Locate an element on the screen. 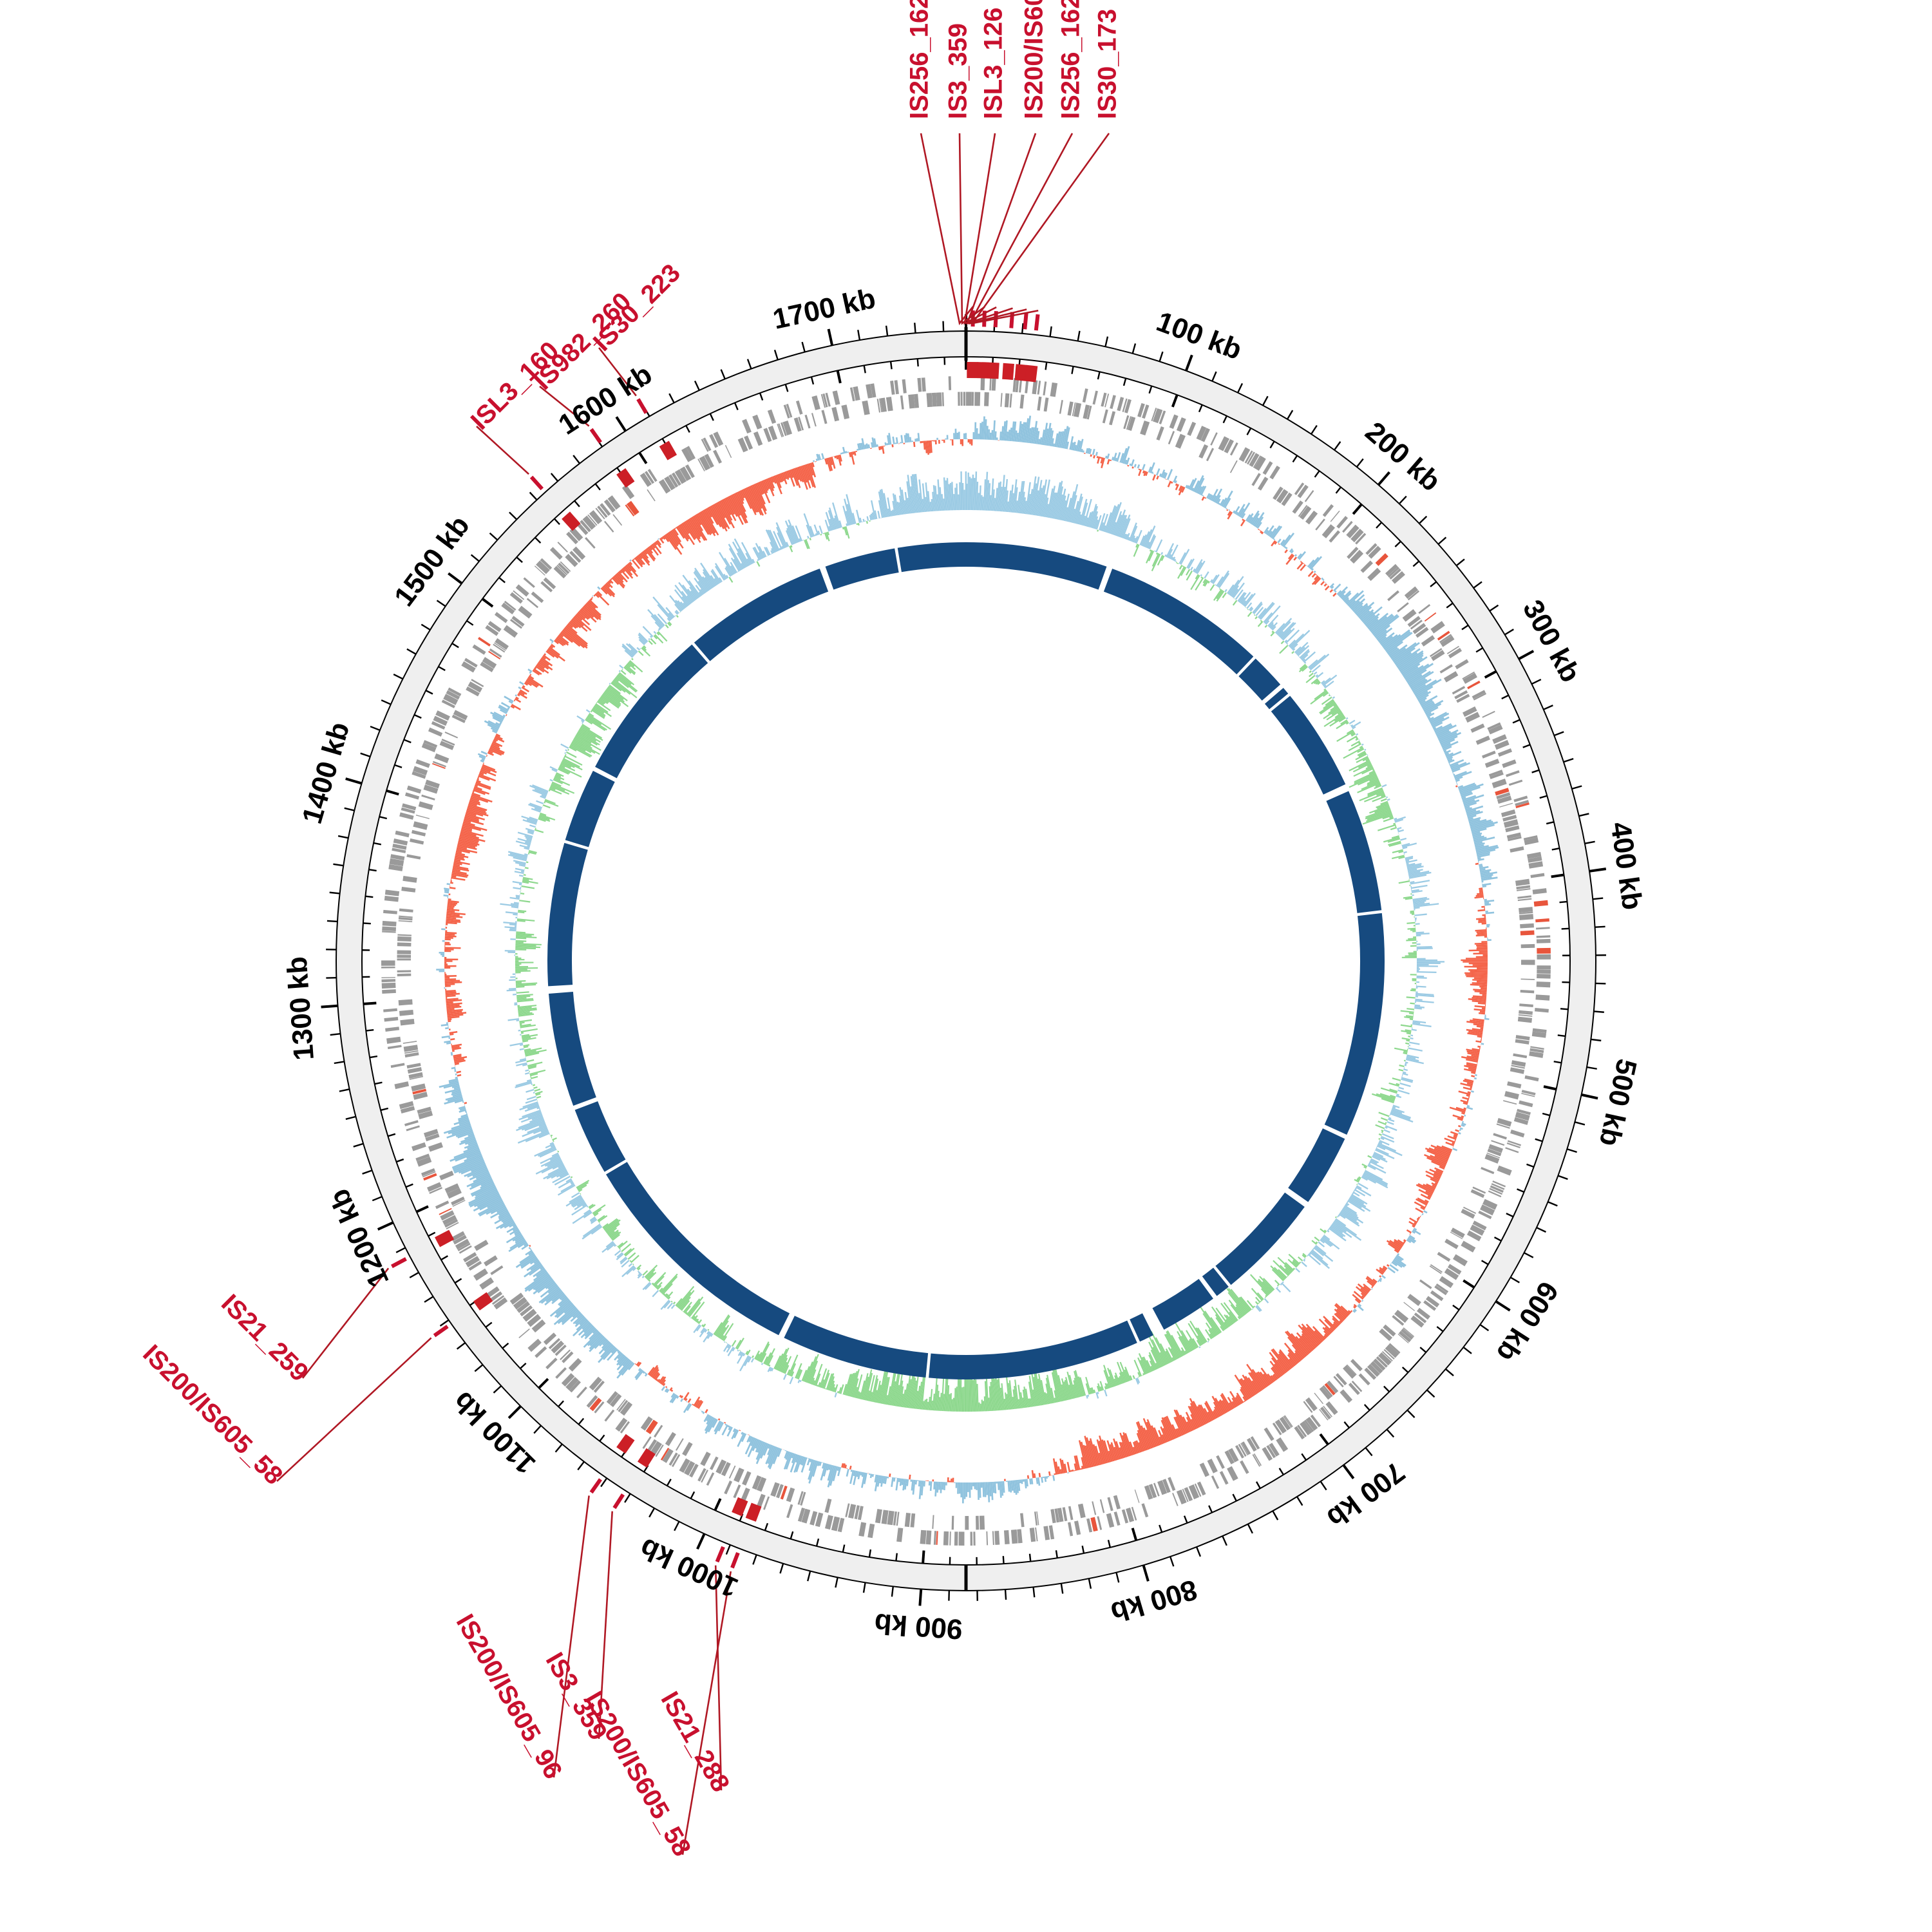 The image size is (1932, 1932). is-element-tick is located at coordinates (1026, 321).